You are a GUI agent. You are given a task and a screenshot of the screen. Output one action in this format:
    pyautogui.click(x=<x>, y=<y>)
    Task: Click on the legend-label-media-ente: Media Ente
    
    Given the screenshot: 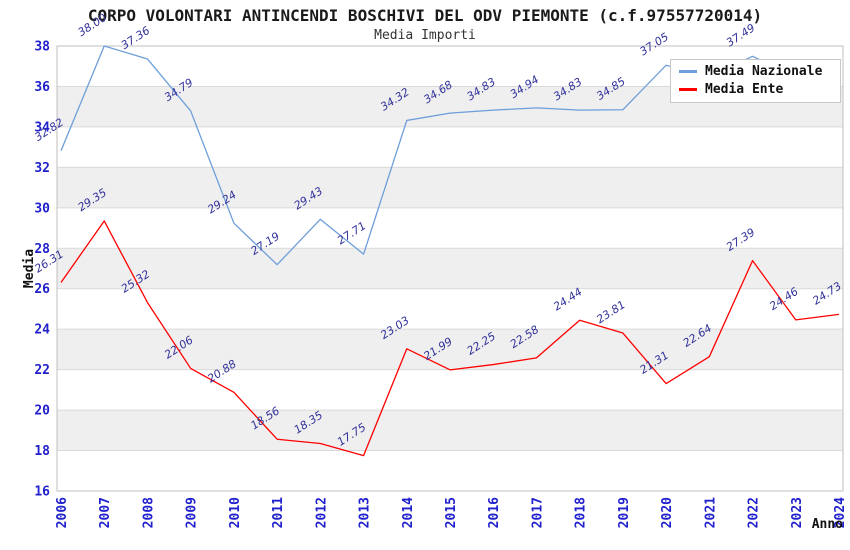 What is the action you would take?
    pyautogui.click(x=744, y=89)
    